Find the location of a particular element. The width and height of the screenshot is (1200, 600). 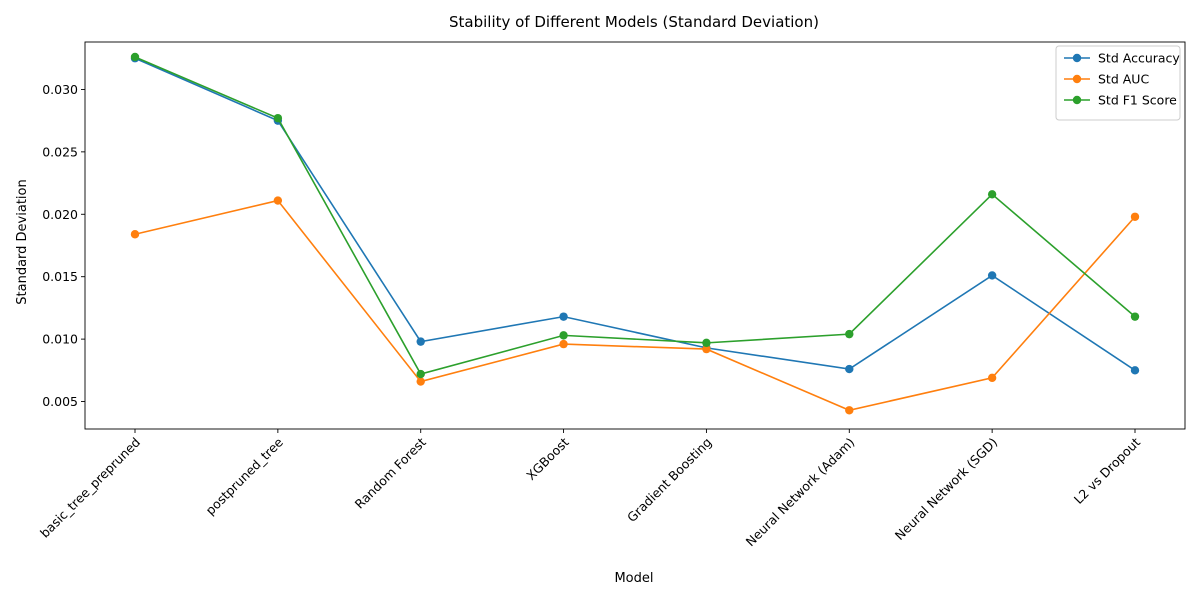

y-tick-label: 0.010 is located at coordinates (60, 339).